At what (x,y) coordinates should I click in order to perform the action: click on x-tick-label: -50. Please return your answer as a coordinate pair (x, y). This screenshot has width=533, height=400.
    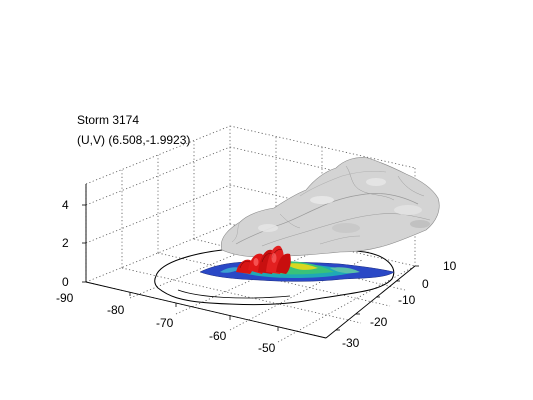
    Looking at the image, I should click on (267, 348).